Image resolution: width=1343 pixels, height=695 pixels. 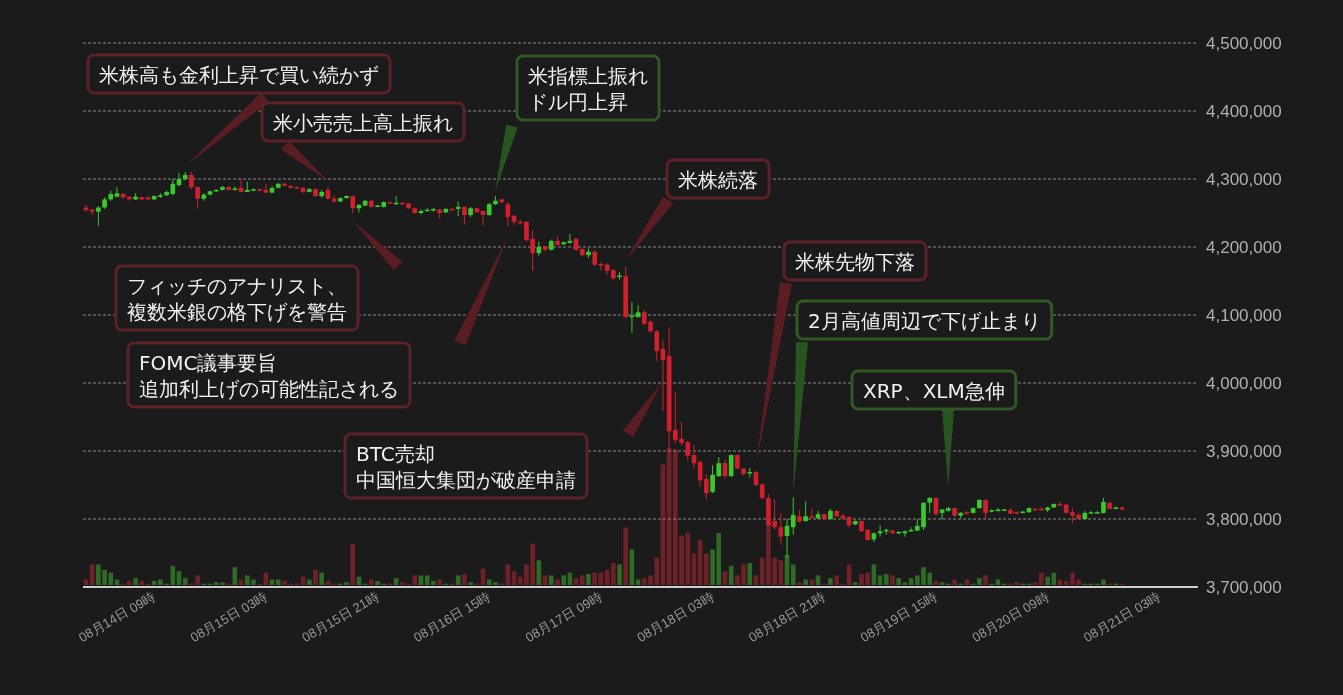 I want to click on y-tick-label: 4,100,000, so click(x=1244, y=315).